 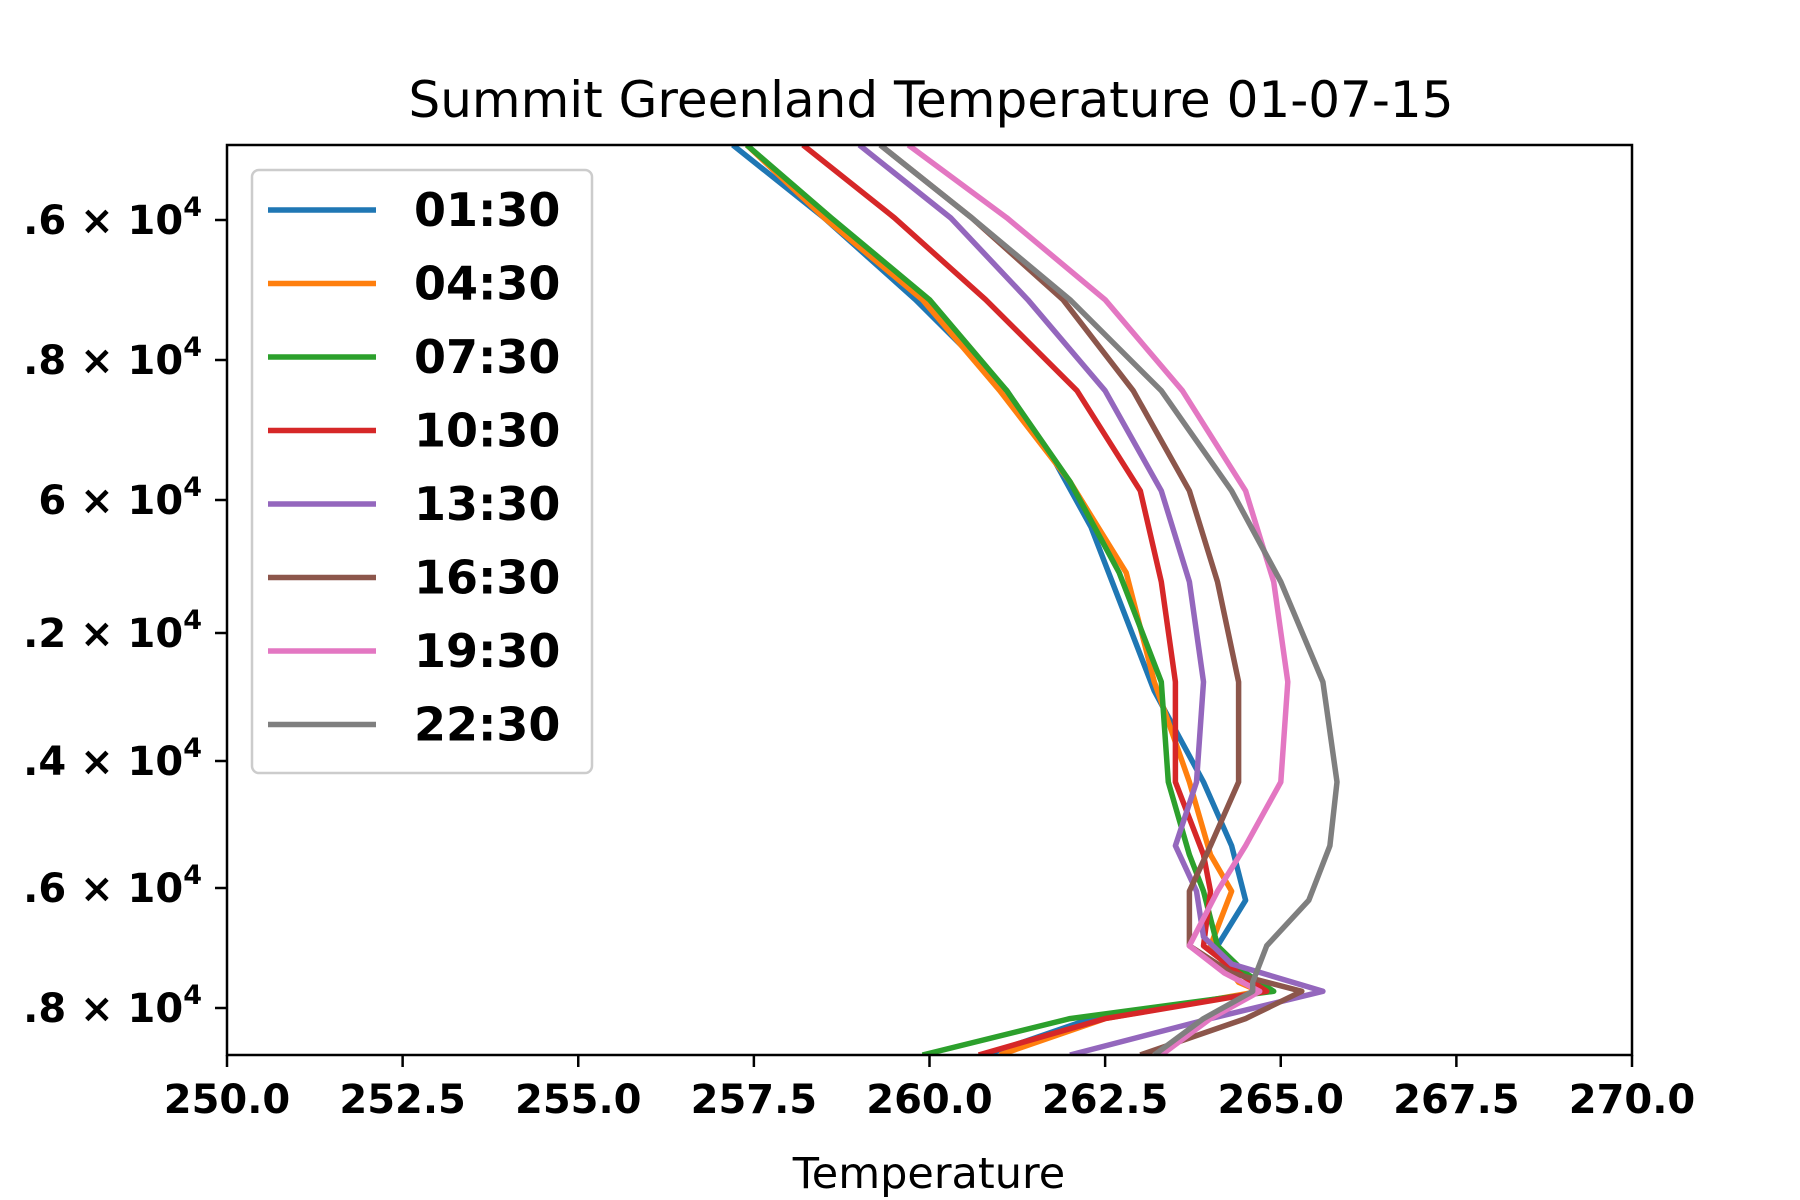 What do you see at coordinates (930, 100) in the screenshot?
I see `chart-title: Summit Greenland Temperature 01-07-15` at bounding box center [930, 100].